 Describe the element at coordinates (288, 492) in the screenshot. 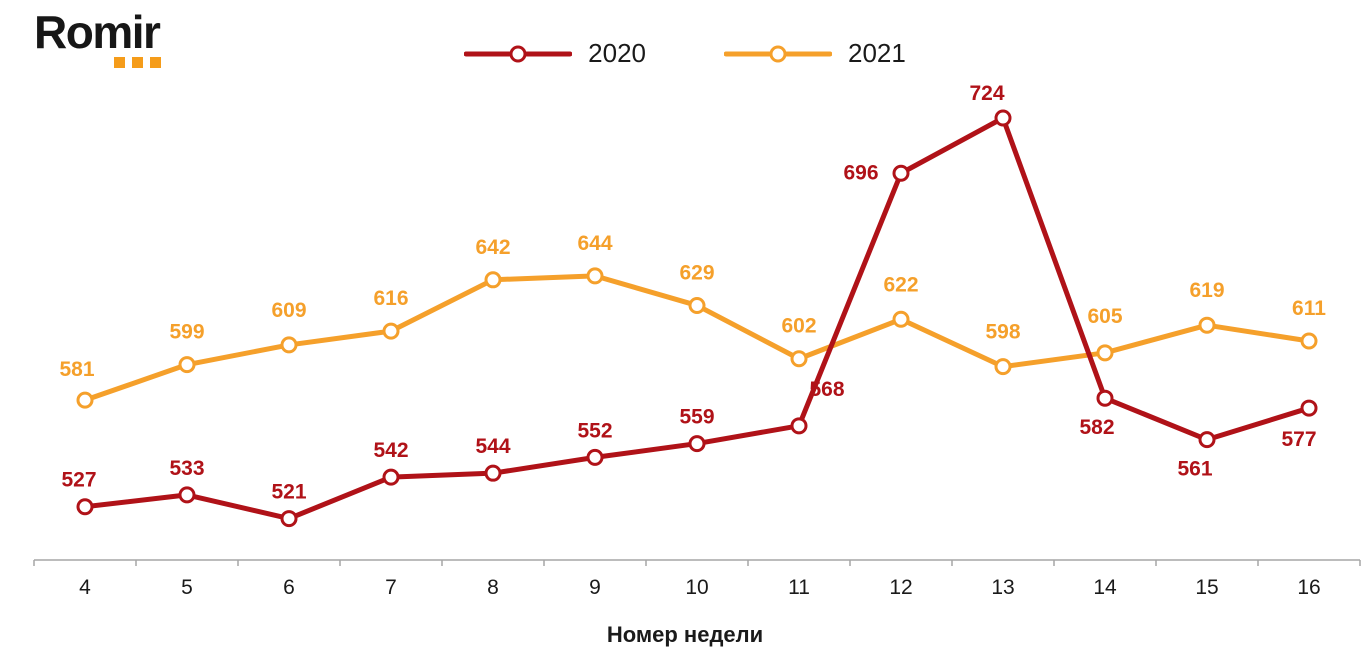

I see `data-label-2020: 521` at that location.